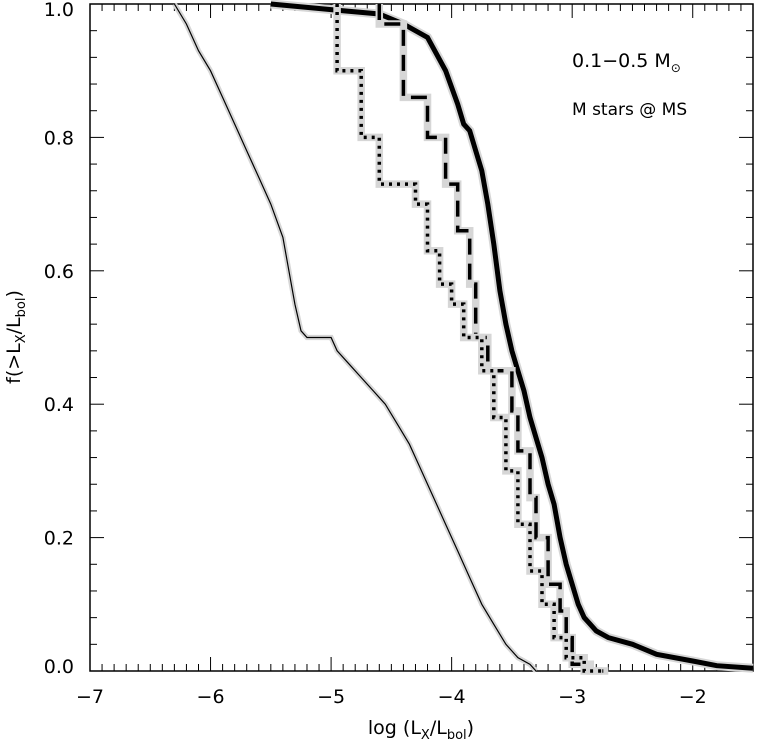 The image size is (757, 741). What do you see at coordinates (391, 697) in the screenshot?
I see `x-tick-labels: −7 −6 −5 −4 −3 −2` at bounding box center [391, 697].